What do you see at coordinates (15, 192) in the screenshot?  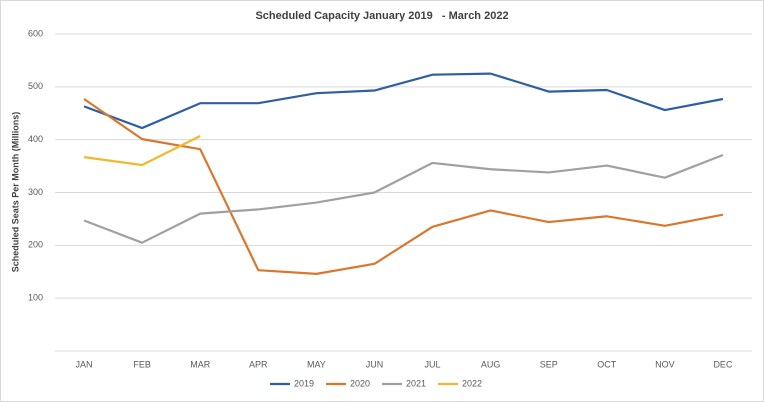 I see `y-axis-label: Scheduled Seats Per Month (Millions)` at bounding box center [15, 192].